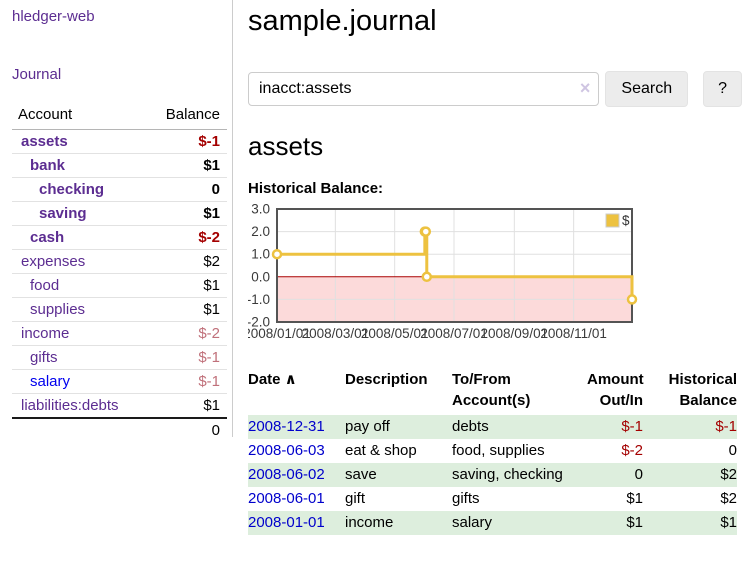  I want to click on search-box: ×, so click(424, 89).